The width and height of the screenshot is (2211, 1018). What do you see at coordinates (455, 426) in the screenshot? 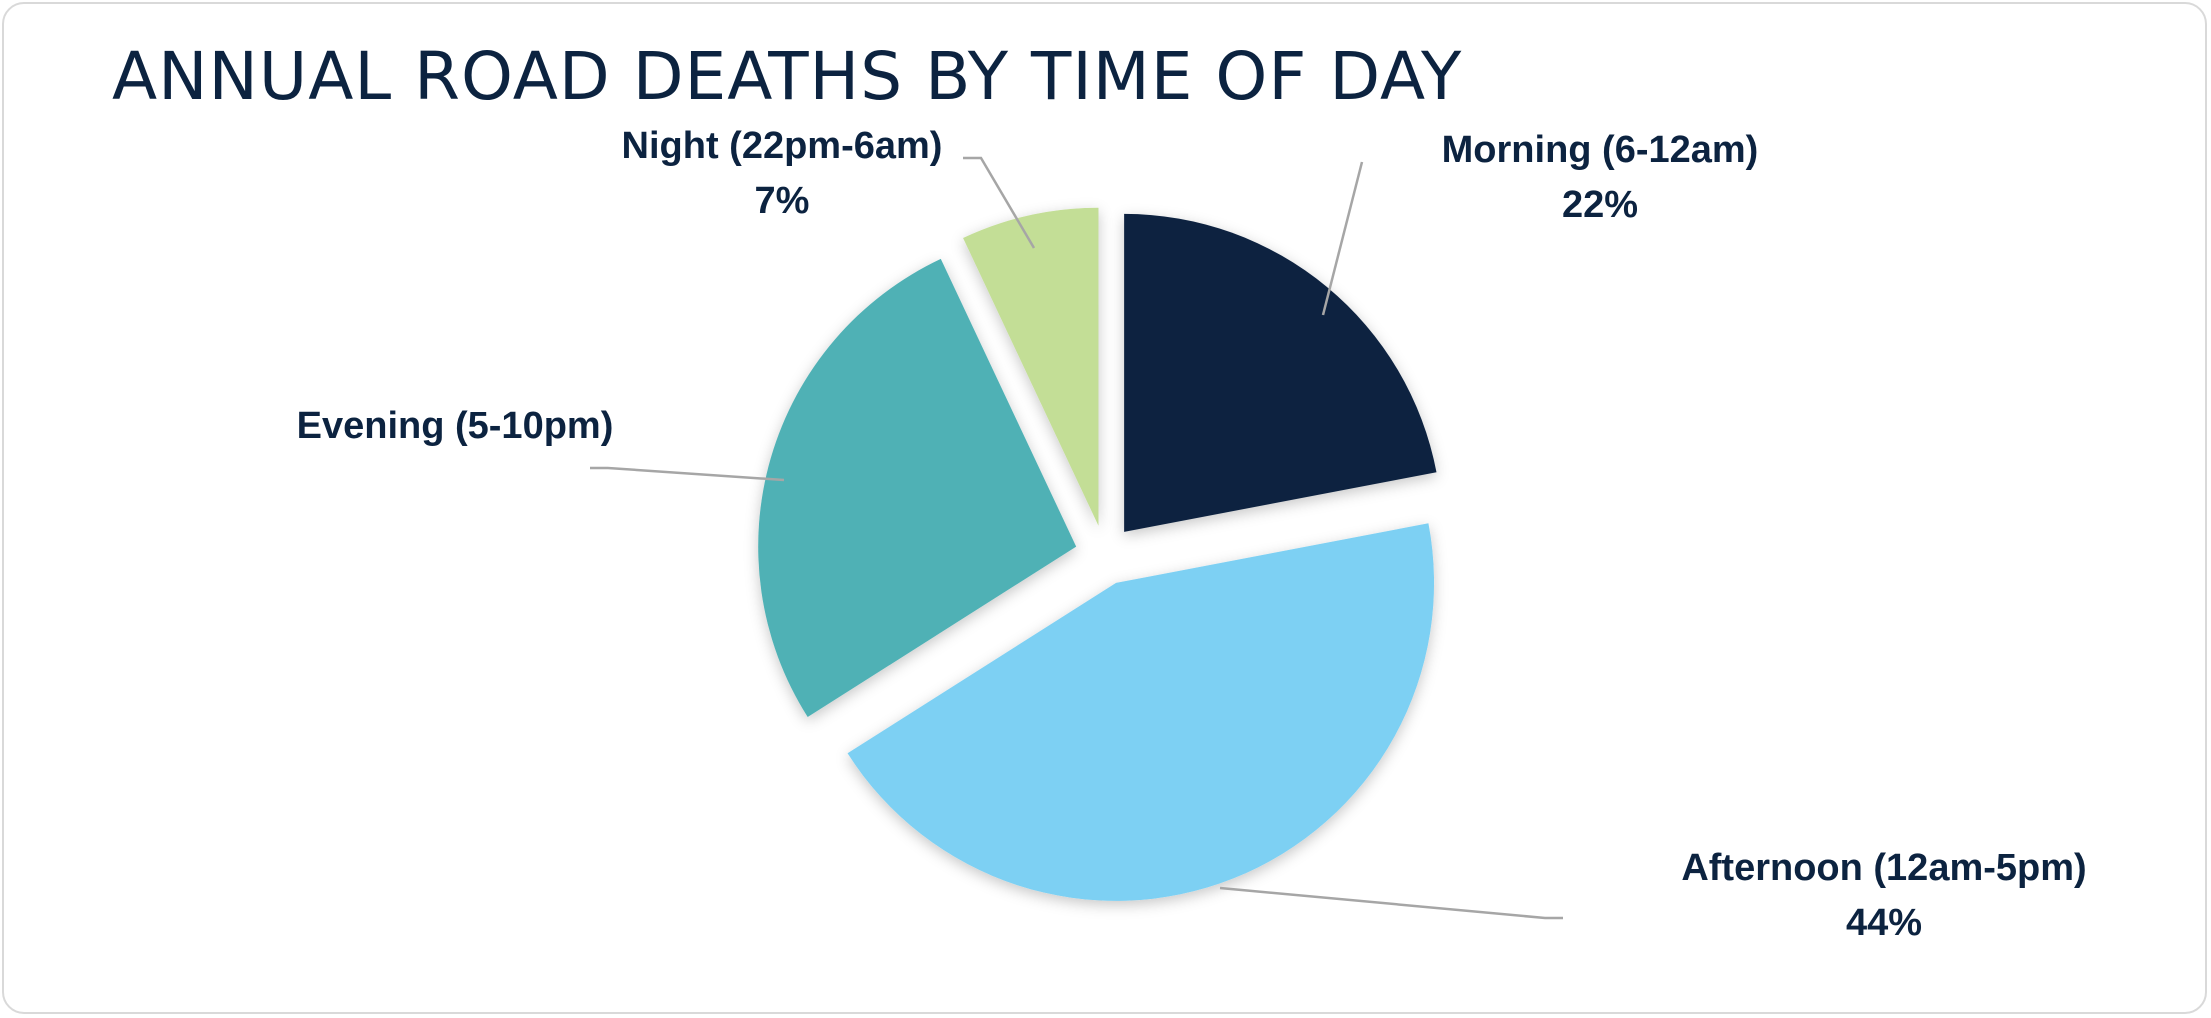
I see `slice-label-3: Evening (5-10pm)` at bounding box center [455, 426].